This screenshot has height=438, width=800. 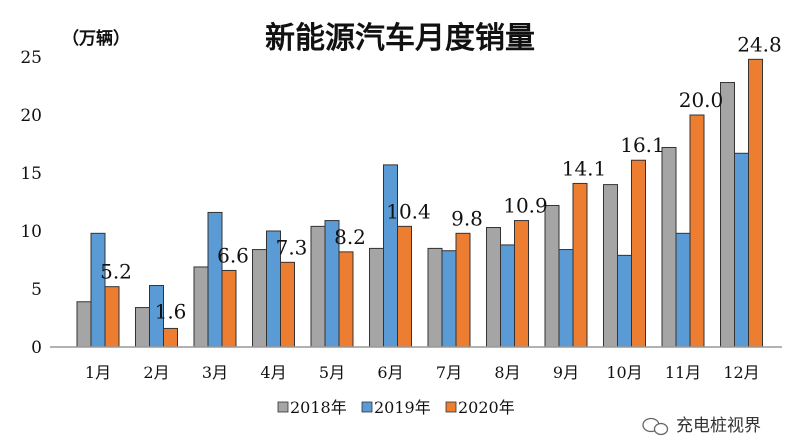 What do you see at coordinates (31, 116) in the screenshot?
I see `y-tick-label: 20` at bounding box center [31, 116].